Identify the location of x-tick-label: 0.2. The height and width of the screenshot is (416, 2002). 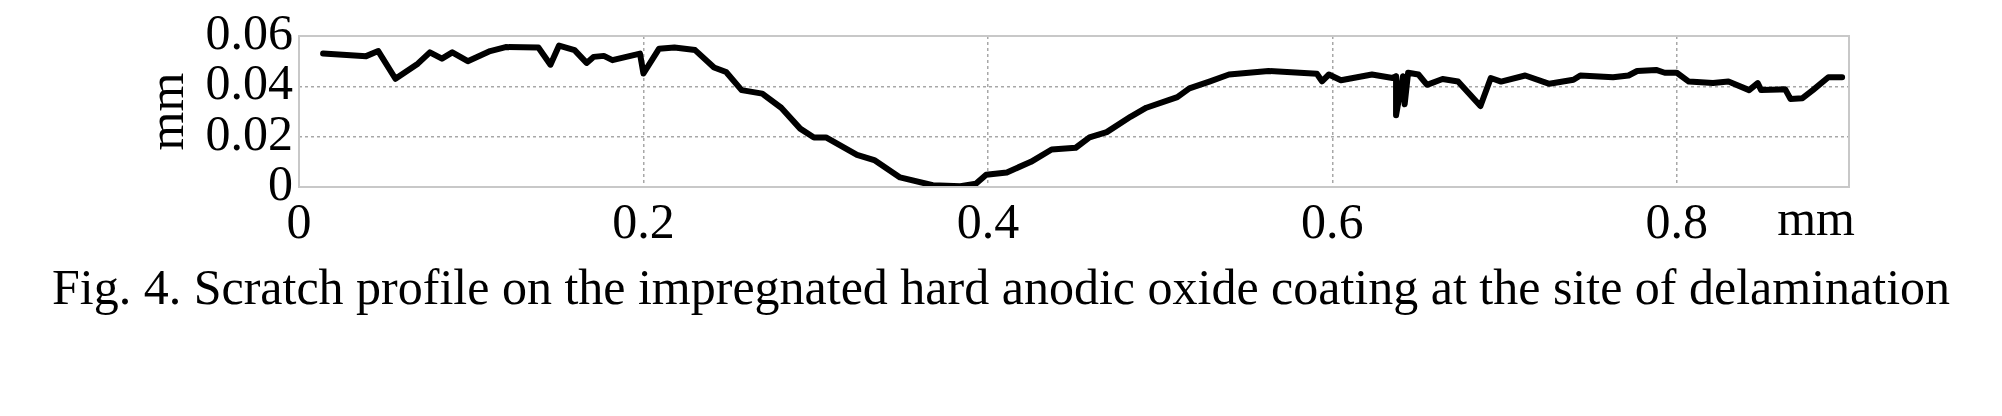
(643, 221).